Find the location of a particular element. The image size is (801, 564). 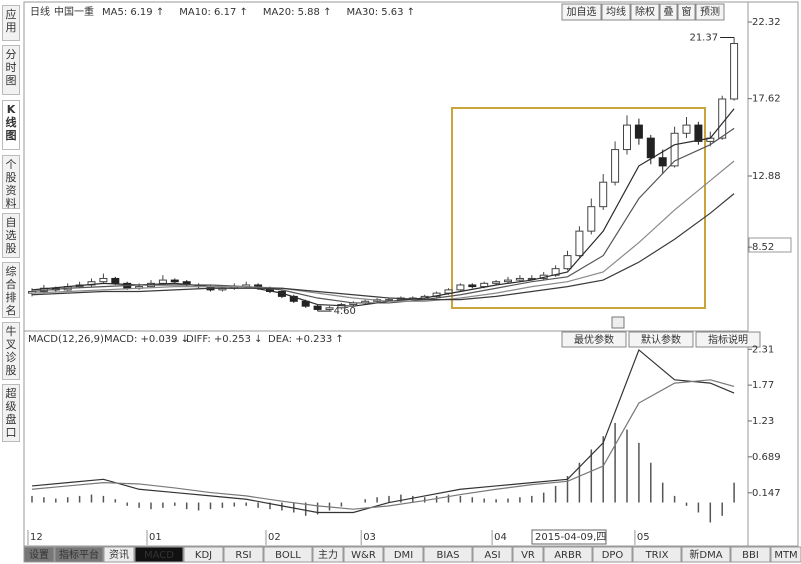

tab-label: 资讯 is located at coordinates (119, 555).